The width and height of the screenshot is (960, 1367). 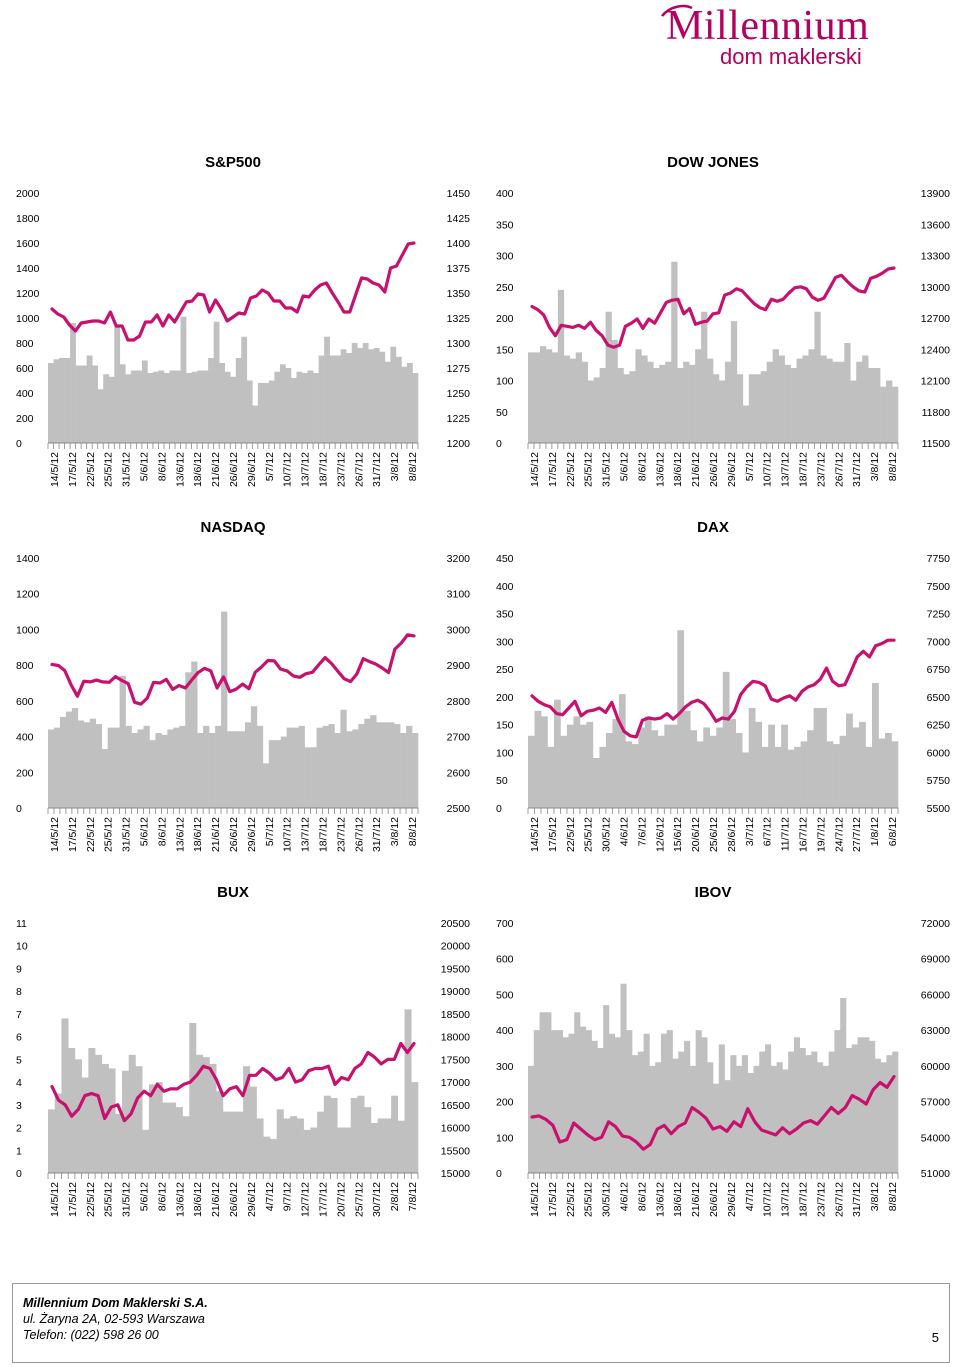 What do you see at coordinates (678, 834) in the screenshot?
I see `x-axis-date-label: 15/6/12` at bounding box center [678, 834].